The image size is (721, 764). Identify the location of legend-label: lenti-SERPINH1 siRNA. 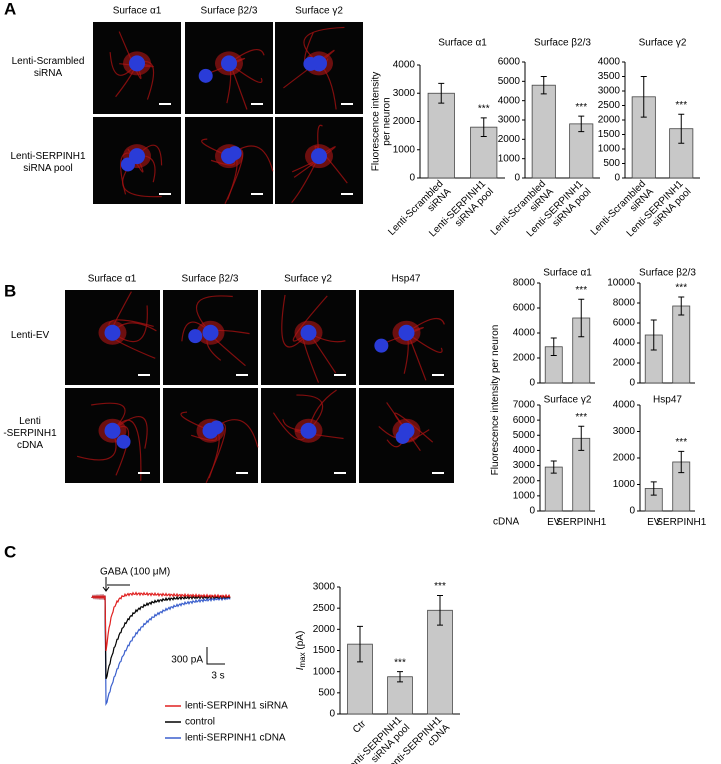
(236, 706).